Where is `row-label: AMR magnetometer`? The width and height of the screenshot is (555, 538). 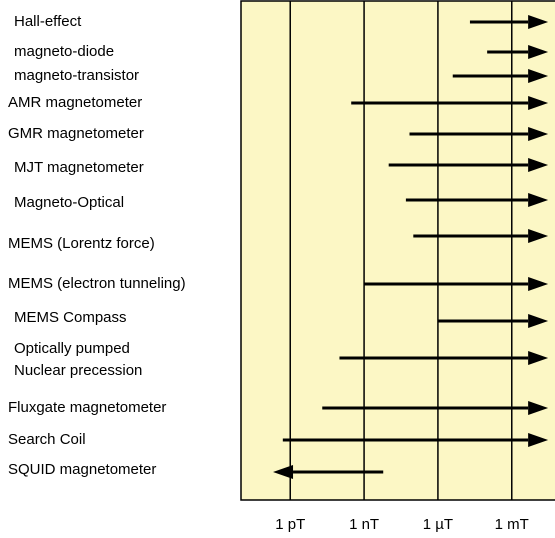 row-label: AMR magnetometer is located at coordinates (75, 102).